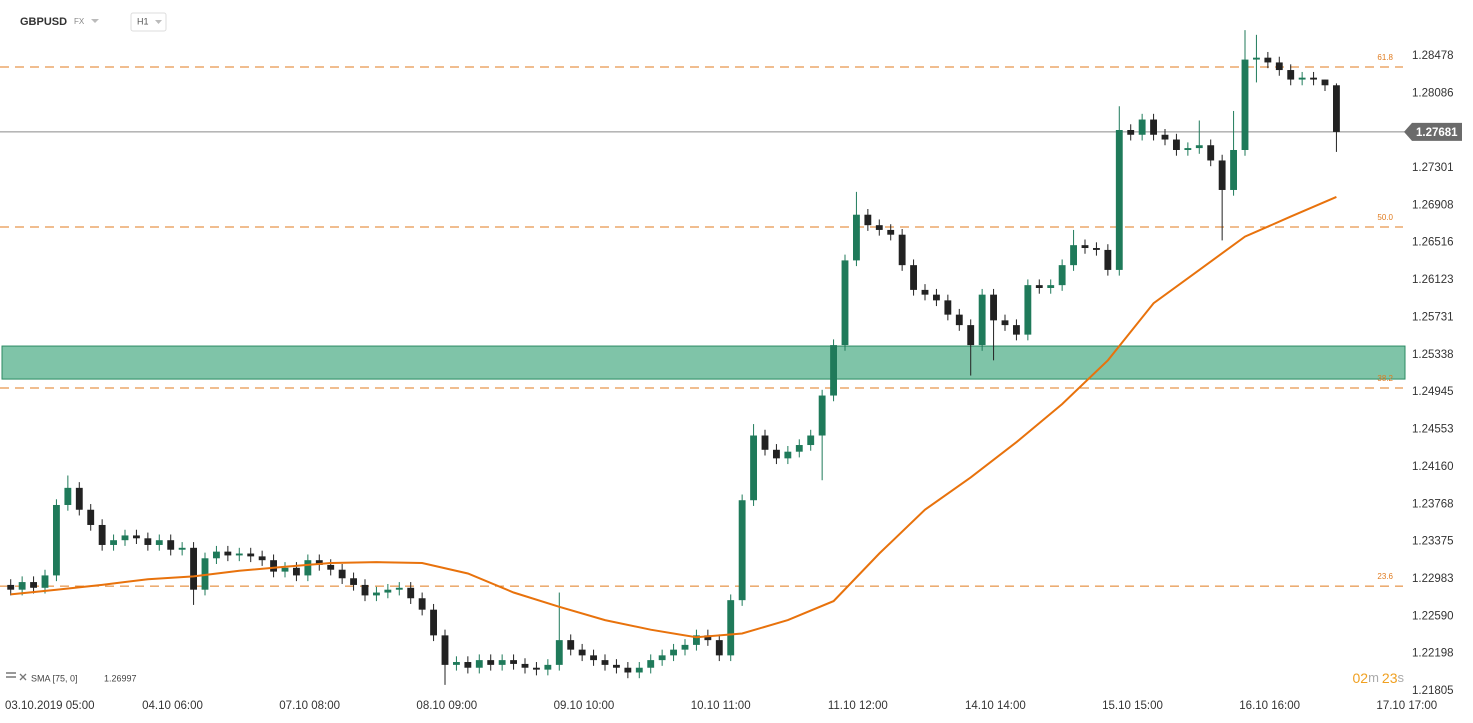  Describe the element at coordinates (1433, 355) in the screenshot. I see `y-tick-label: 1.25338` at that location.